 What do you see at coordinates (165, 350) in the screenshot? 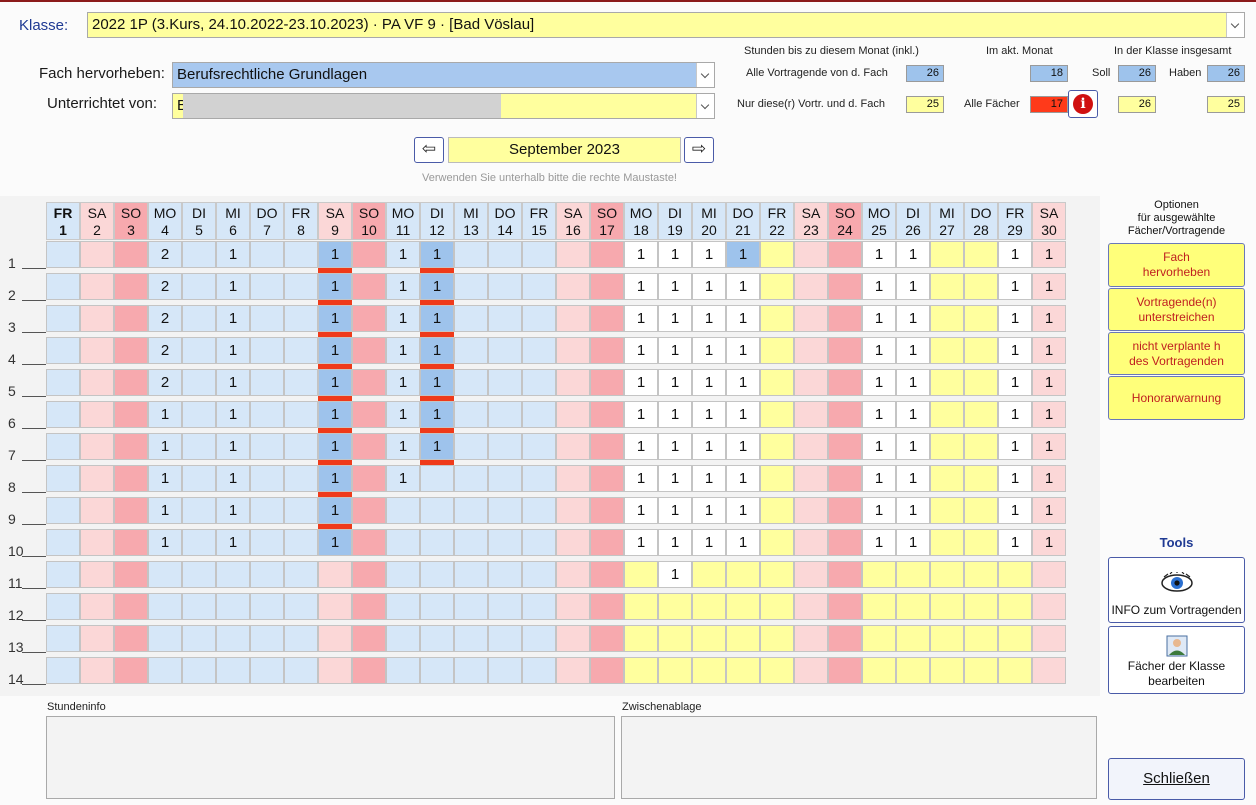
I see `schedule-cell: 2` at bounding box center [165, 350].